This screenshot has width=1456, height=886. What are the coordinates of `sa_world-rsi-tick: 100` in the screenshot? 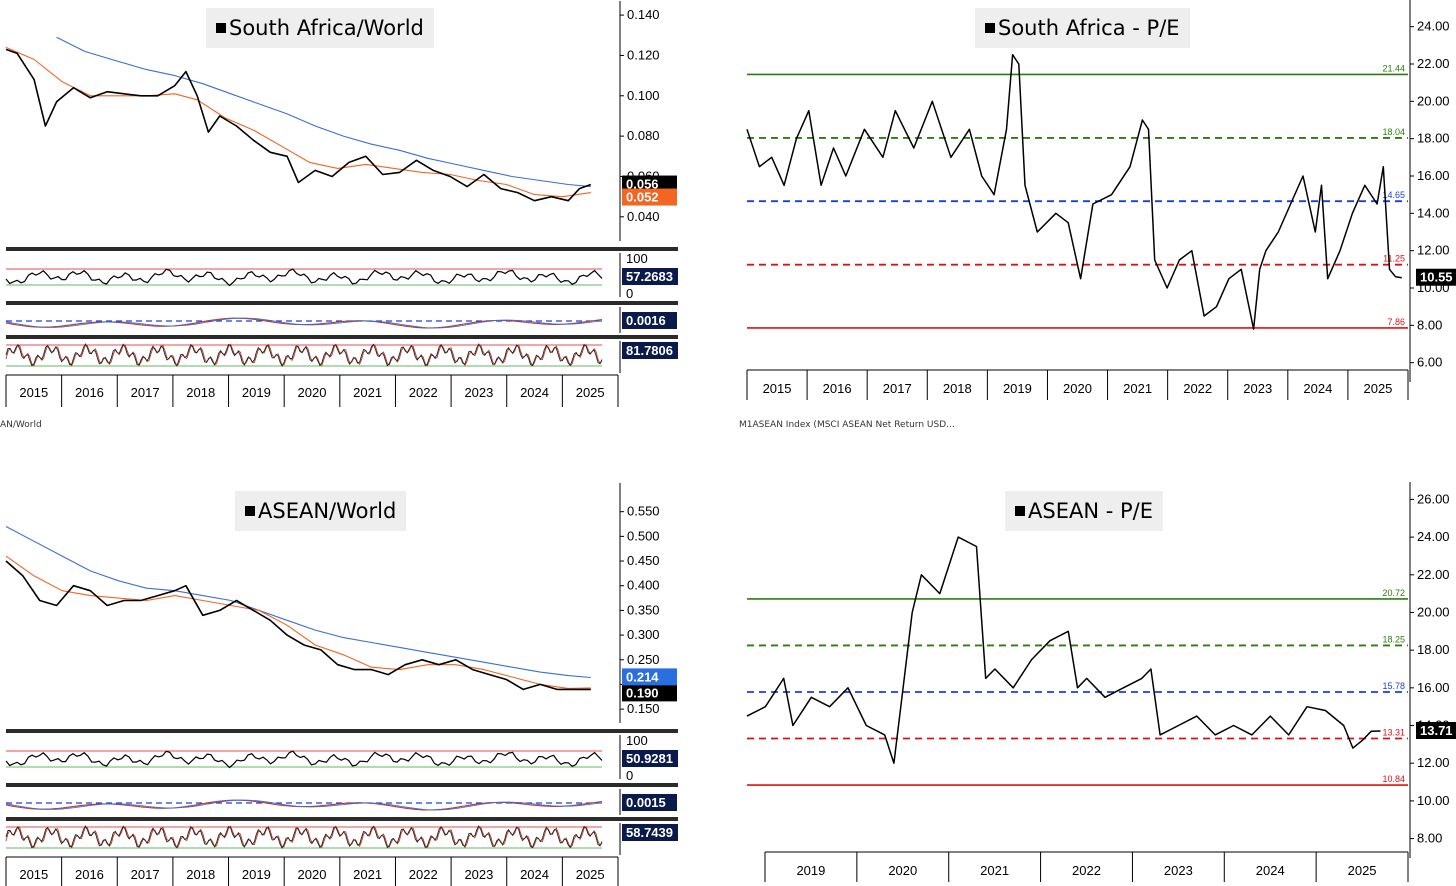 It's located at (637, 258).